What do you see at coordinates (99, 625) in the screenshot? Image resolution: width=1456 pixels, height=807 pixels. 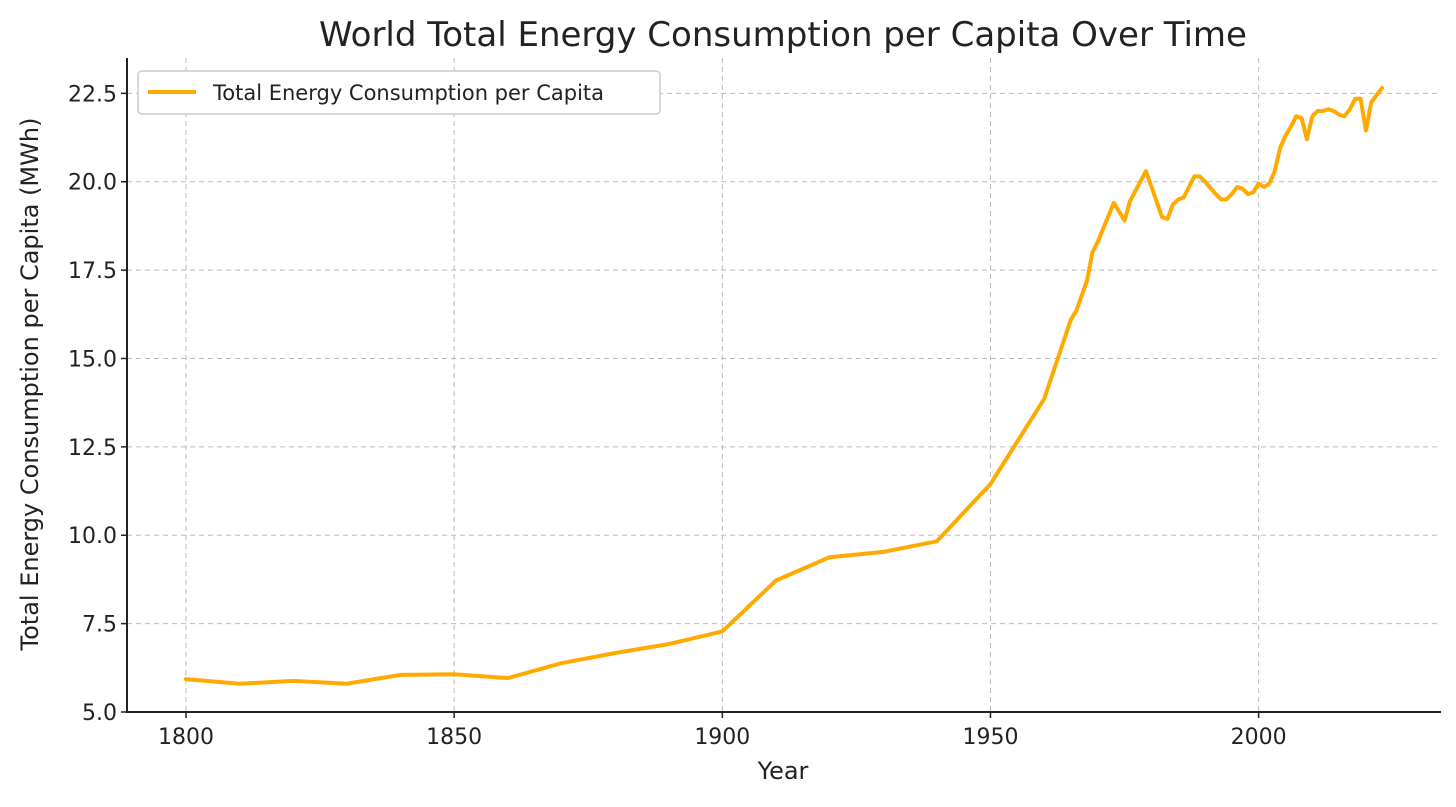 I see `y-tick-label: 7.5` at bounding box center [99, 625].